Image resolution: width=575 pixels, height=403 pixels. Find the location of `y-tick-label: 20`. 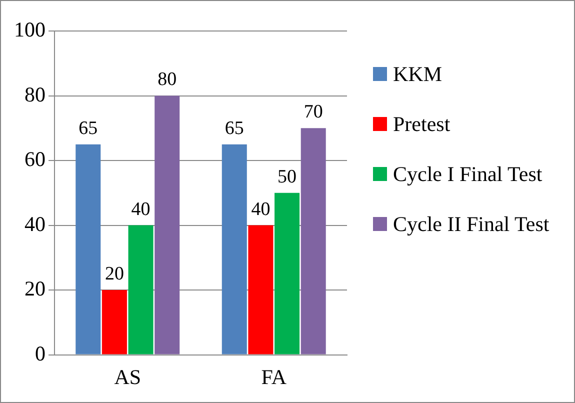

y-tick-label: 20 is located at coordinates (35, 288).